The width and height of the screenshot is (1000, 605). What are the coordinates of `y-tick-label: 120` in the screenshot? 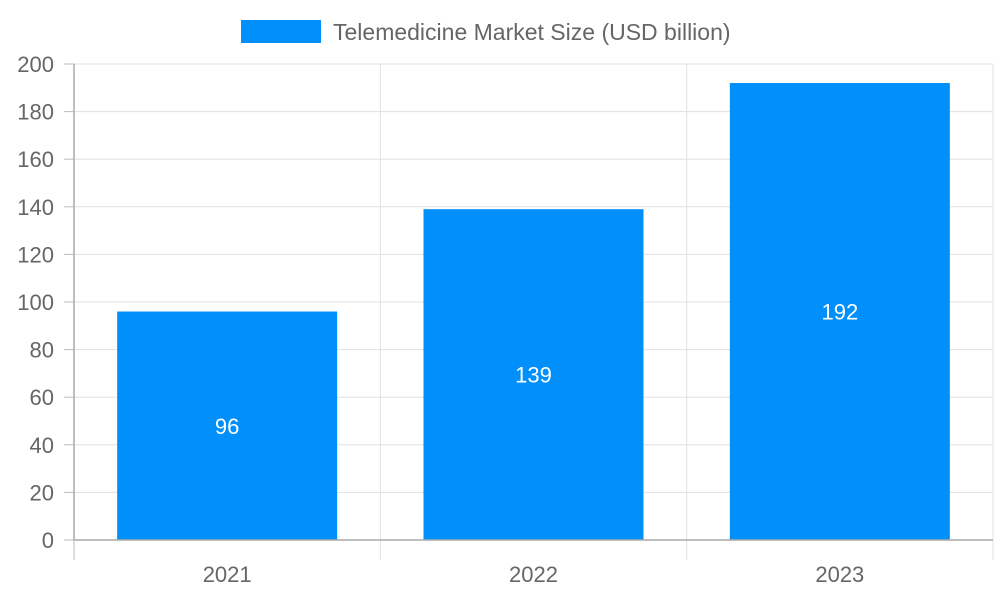 It's located at (35, 254).